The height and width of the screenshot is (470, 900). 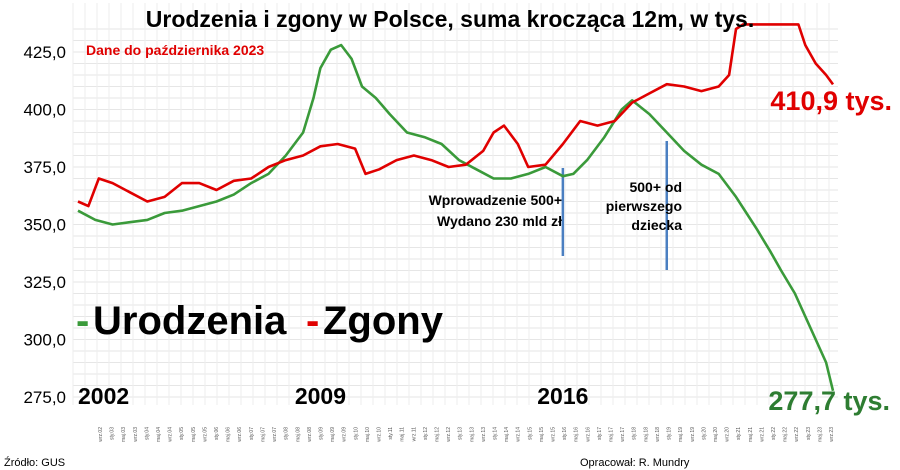 I want to click on x-tick-label: sty.05, so click(x=182, y=433).